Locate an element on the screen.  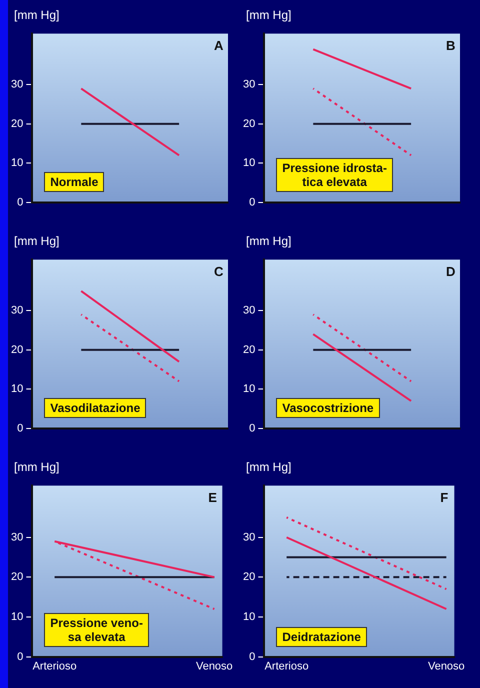
annotation: Vasodilatazione is located at coordinates (95, 408).